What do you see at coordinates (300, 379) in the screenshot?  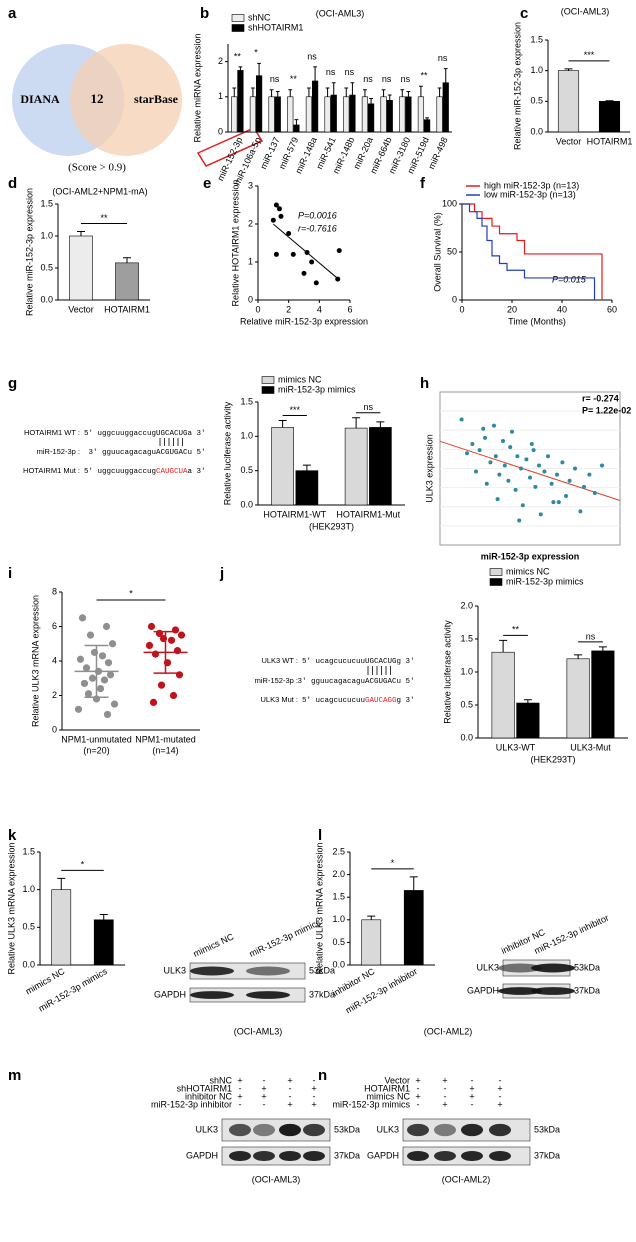 I see `legend-label: mimics NC` at bounding box center [300, 379].